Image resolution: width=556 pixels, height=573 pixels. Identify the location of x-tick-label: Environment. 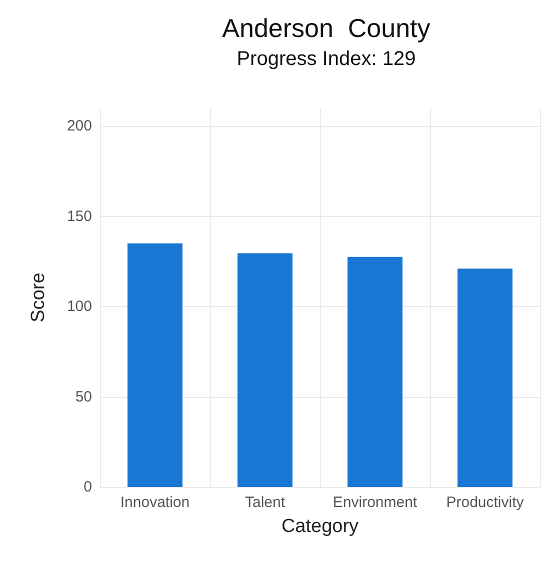
(375, 502).